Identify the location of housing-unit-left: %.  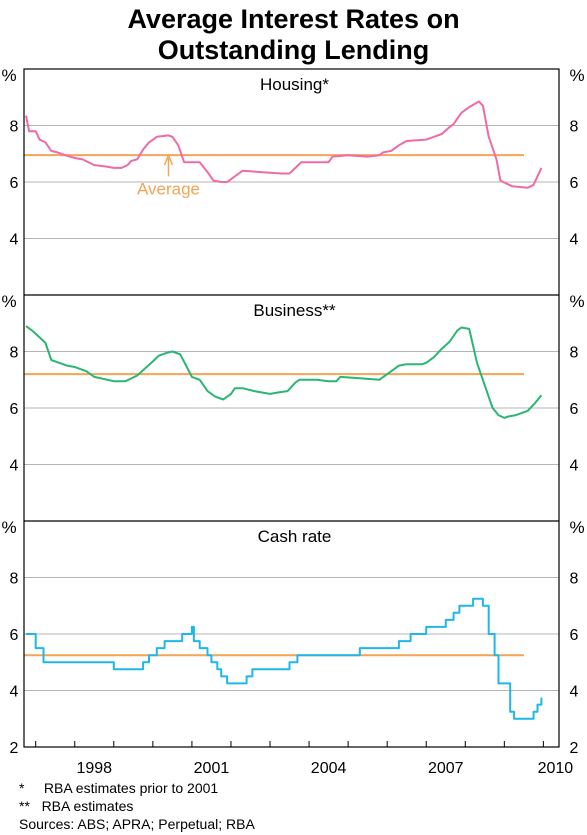
(8, 75).